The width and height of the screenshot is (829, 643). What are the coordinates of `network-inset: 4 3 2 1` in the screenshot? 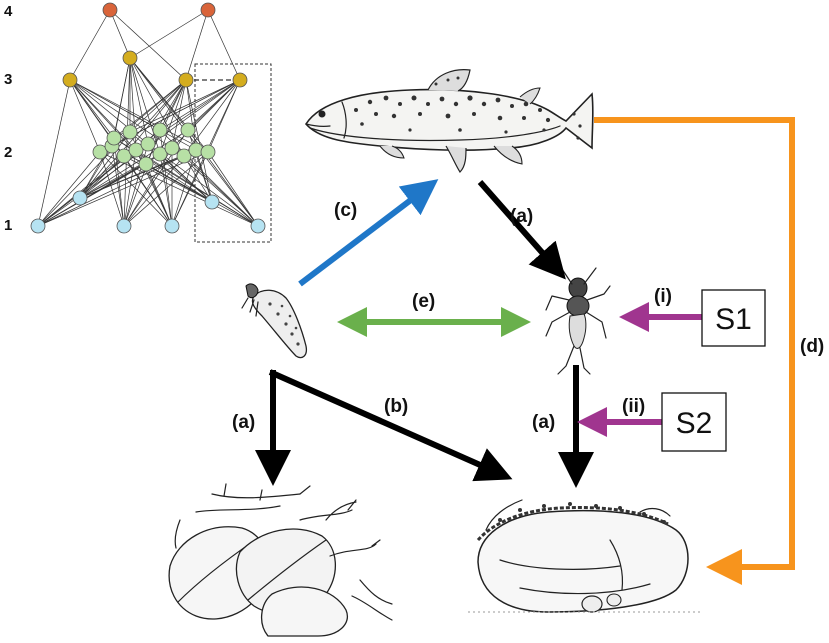 It's located at (138, 122).